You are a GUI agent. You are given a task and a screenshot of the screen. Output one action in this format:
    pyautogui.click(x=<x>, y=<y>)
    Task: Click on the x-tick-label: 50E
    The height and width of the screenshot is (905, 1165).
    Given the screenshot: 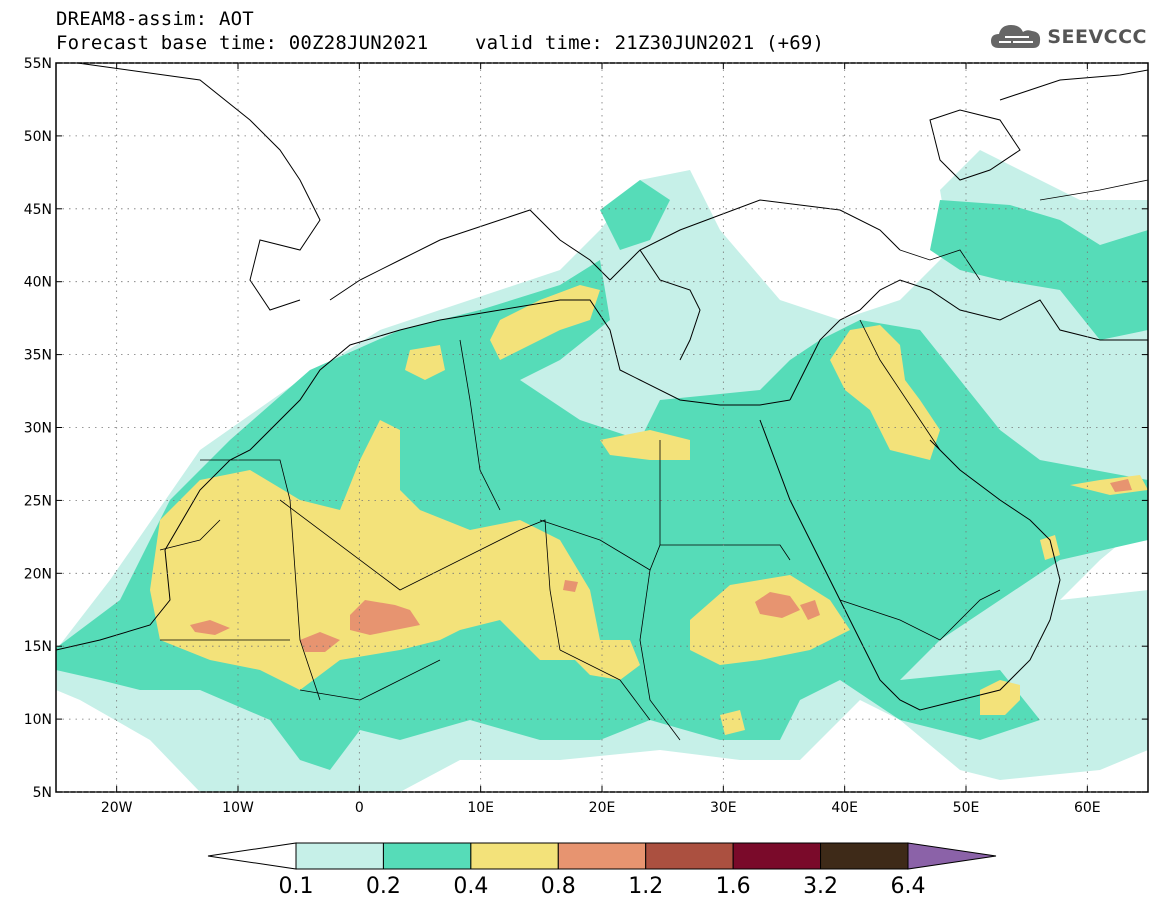 What is the action you would take?
    pyautogui.click(x=966, y=808)
    